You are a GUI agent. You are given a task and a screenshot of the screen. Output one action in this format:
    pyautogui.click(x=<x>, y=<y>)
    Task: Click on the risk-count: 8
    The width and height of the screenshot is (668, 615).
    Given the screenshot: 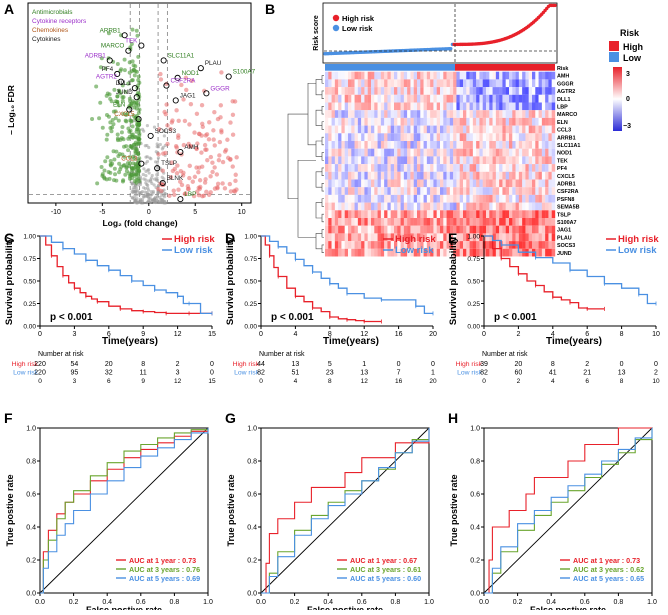 What is the action you would take?
    pyautogui.click(x=143, y=364)
    